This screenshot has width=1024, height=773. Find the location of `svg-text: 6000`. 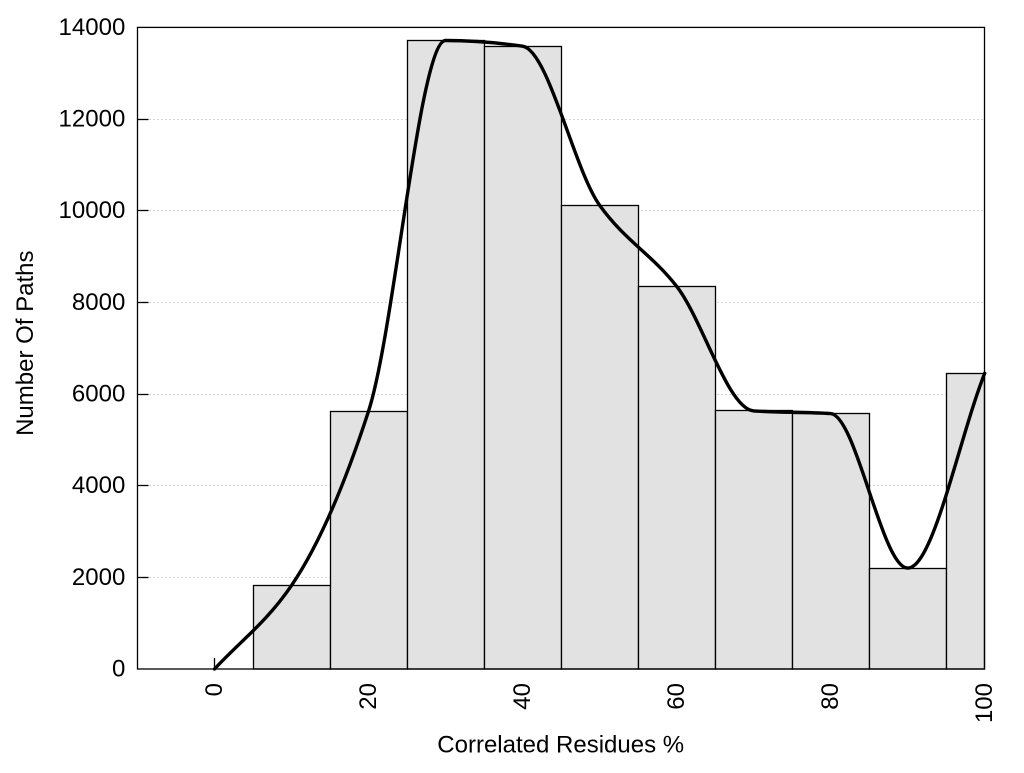

svg-text: 6000 is located at coordinates (98, 394).